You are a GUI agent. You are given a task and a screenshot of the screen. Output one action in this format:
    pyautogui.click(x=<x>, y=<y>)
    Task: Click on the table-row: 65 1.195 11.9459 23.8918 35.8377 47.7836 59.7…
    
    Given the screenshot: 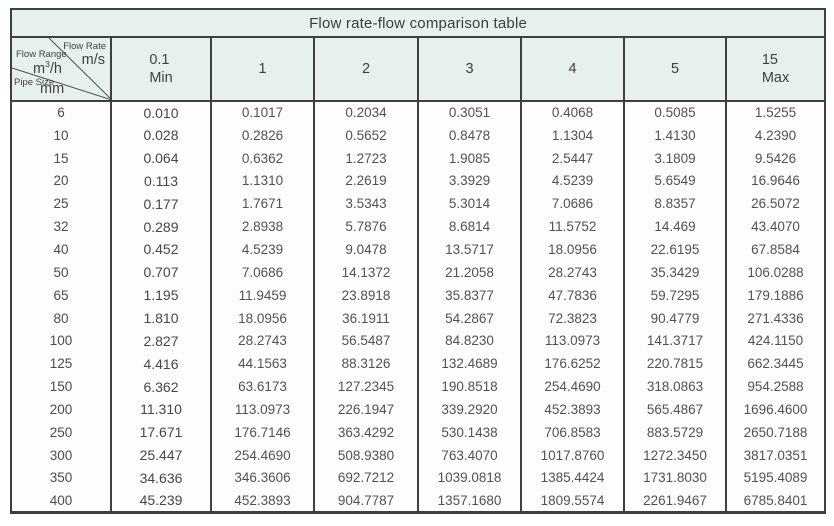 What is the action you would take?
    pyautogui.click(x=418, y=295)
    